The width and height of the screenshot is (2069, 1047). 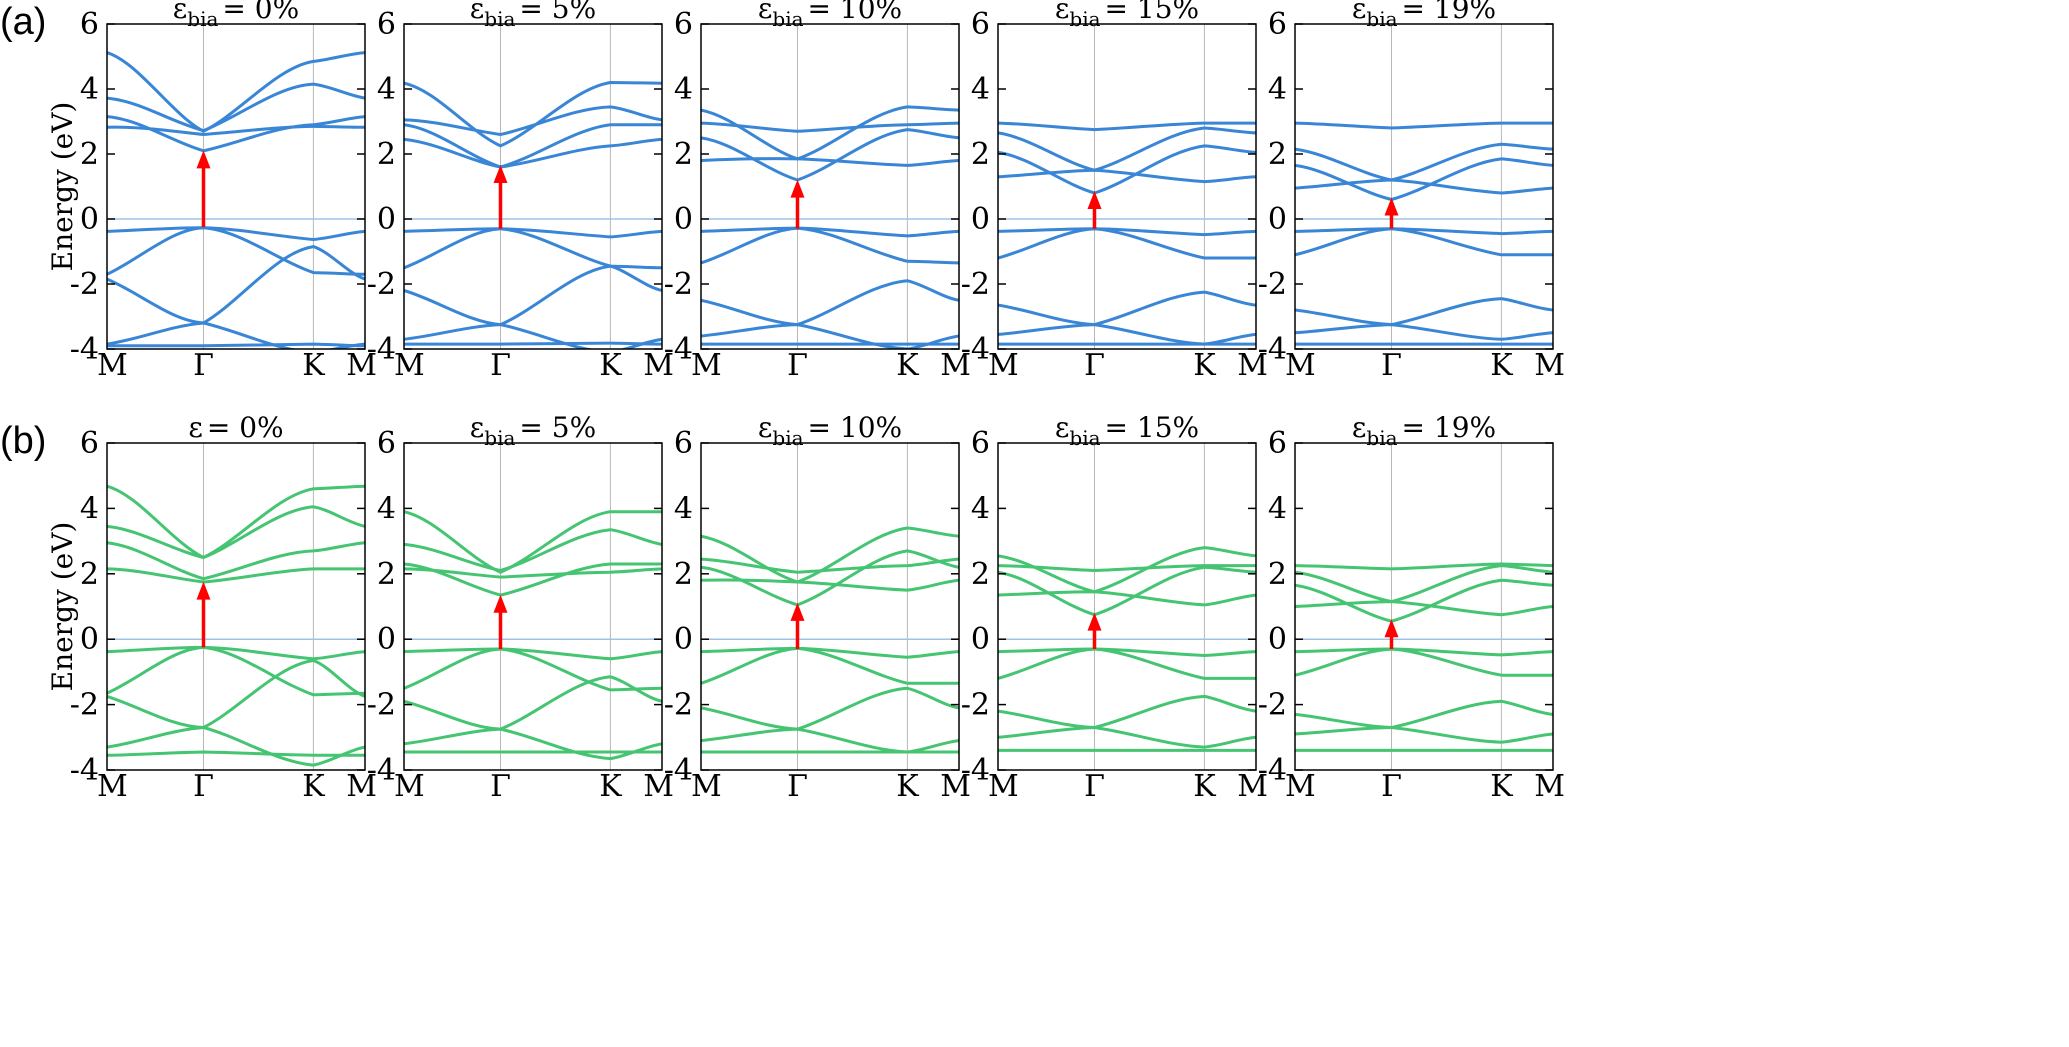 What do you see at coordinates (236, 15) in the screenshot?
I see `panel-title: εbia = 0%` at bounding box center [236, 15].